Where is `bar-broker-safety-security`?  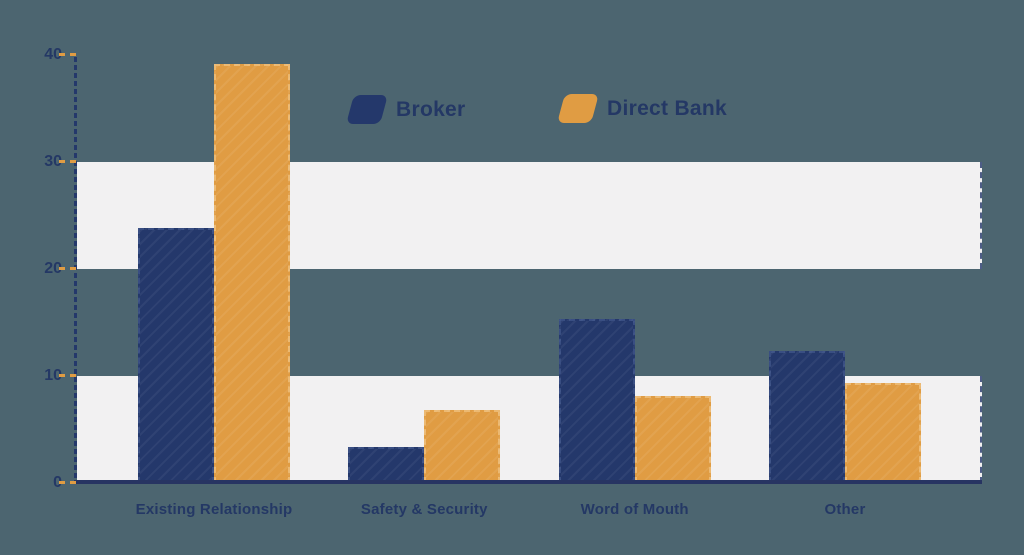 bar-broker-safety-security is located at coordinates (386, 464).